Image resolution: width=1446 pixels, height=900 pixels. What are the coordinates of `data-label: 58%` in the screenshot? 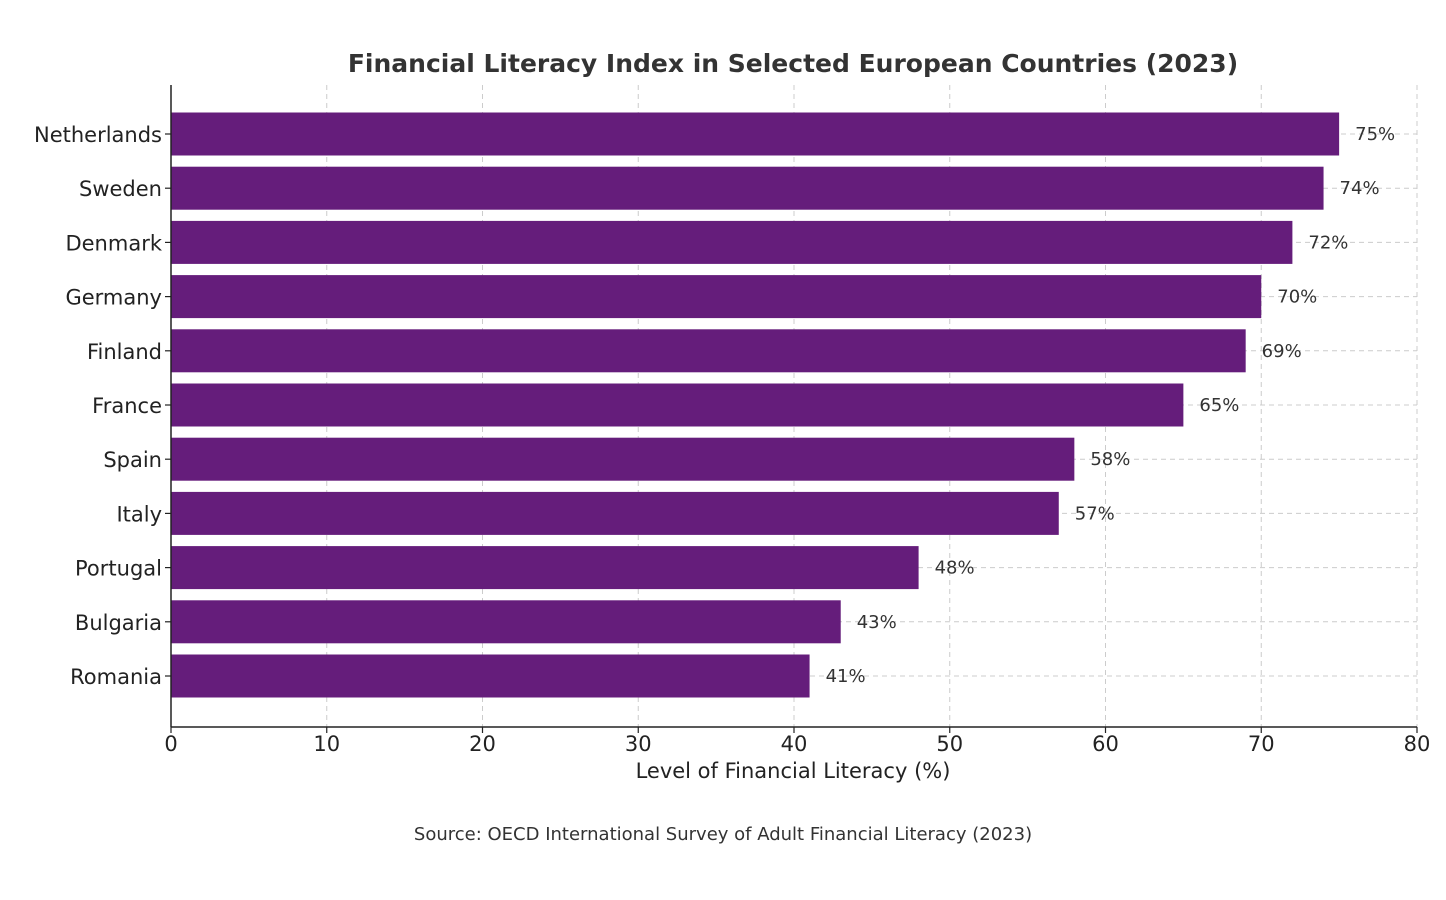 It's located at (1110, 459).